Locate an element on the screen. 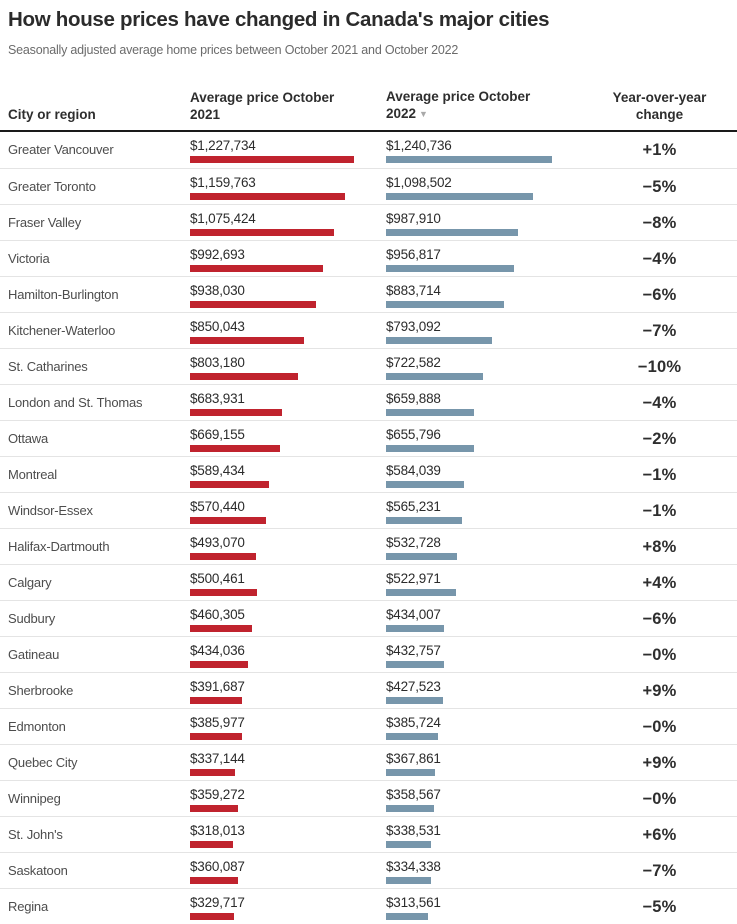 The height and width of the screenshot is (924, 737). price-2021-cell: $359,272 is located at coordinates (288, 798).